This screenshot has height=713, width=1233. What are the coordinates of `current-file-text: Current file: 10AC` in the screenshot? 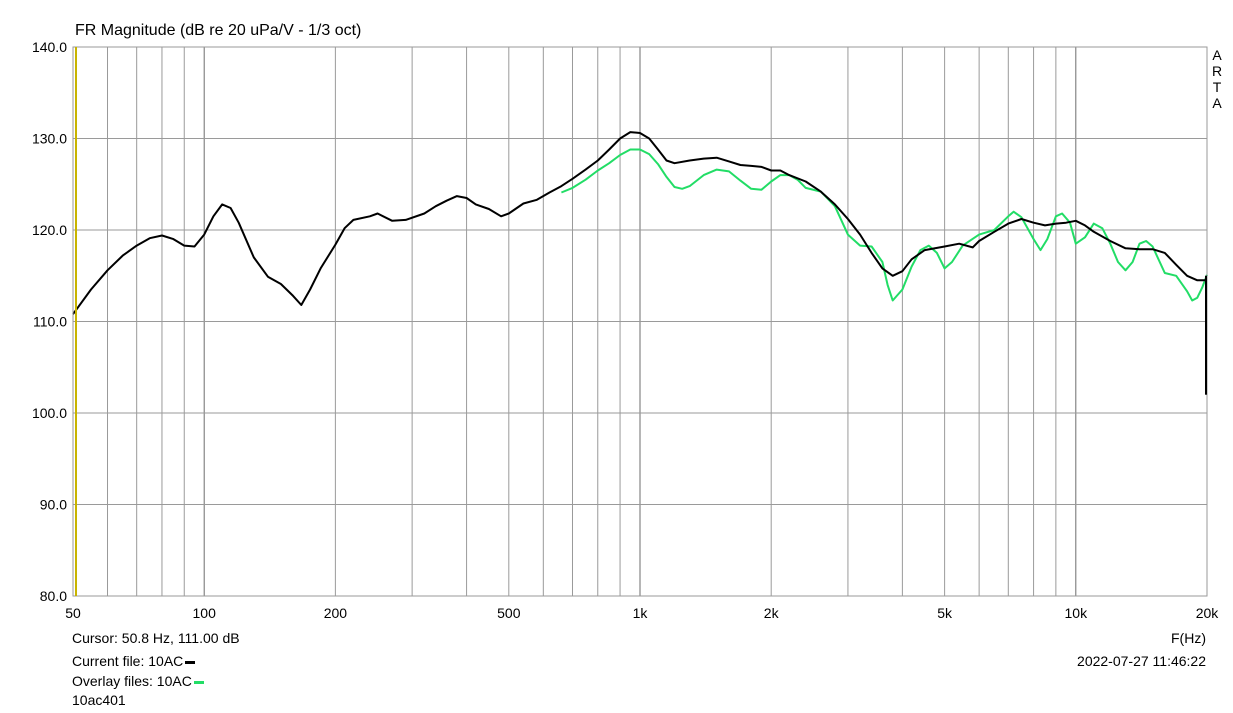 It's located at (128, 661).